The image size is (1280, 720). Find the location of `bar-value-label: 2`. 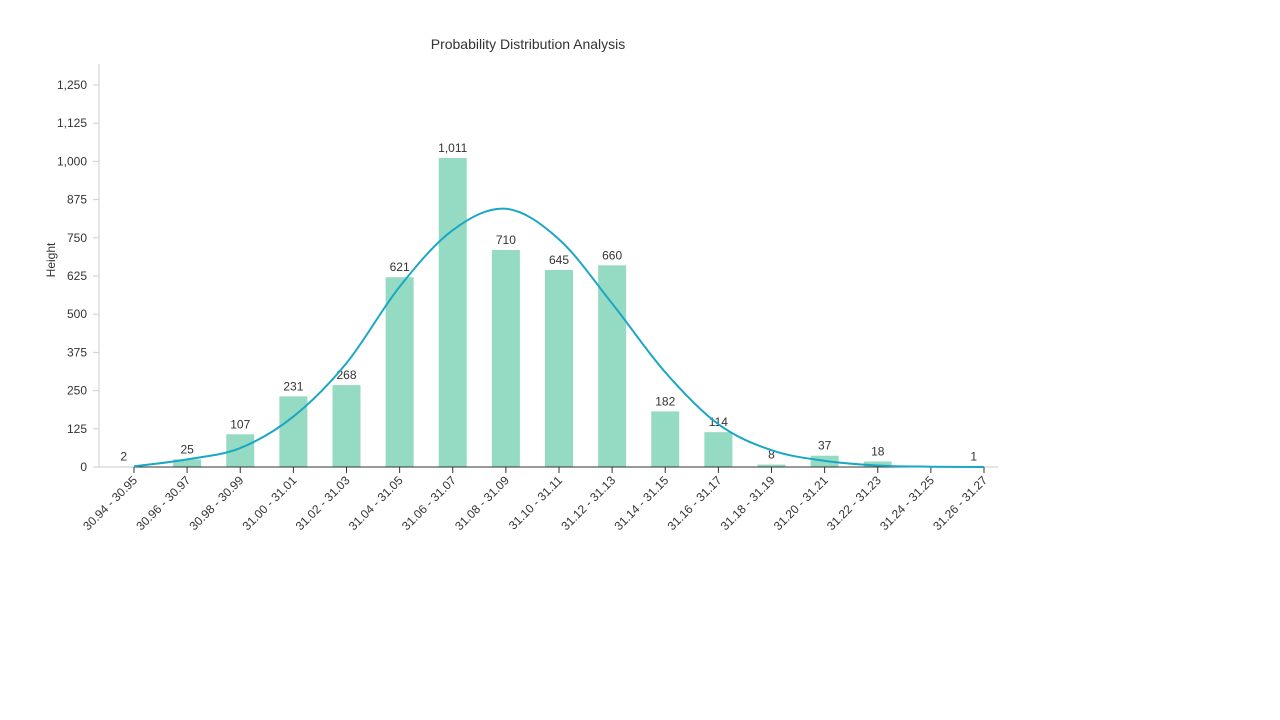

bar-value-label: 2 is located at coordinates (123, 456).